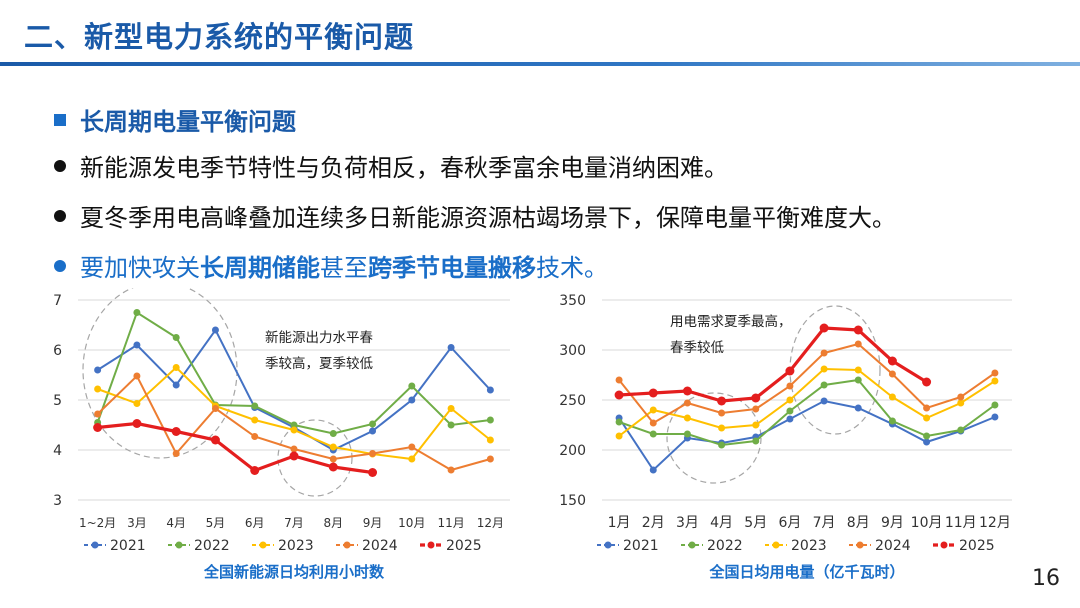 Image resolution: width=1080 pixels, height=608 pixels. I want to click on legend-label-2021: 2021, so click(128, 546).